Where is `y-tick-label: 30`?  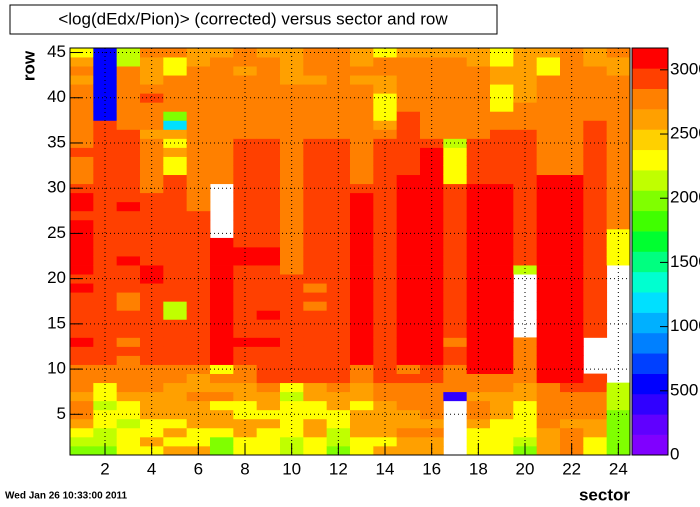 y-tick-label: 30 is located at coordinates (56, 187).